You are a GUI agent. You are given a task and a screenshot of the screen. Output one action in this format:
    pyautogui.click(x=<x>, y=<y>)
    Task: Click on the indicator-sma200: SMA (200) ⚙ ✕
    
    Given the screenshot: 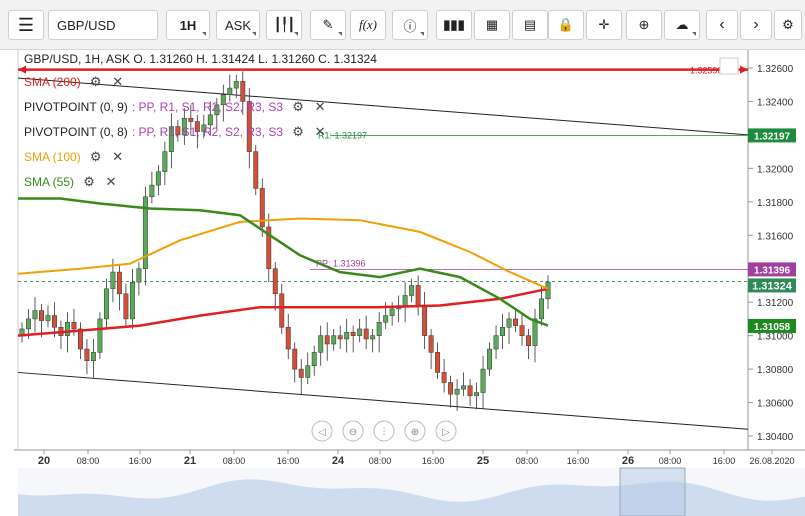 What is the action you would take?
    pyautogui.click(x=74, y=82)
    